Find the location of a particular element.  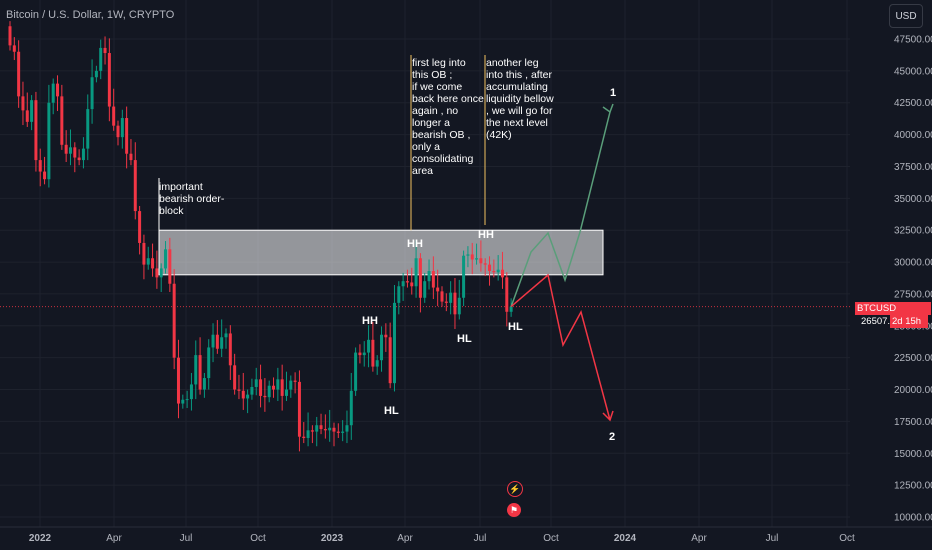

time-tick-label: 2022 is located at coordinates (40, 538).